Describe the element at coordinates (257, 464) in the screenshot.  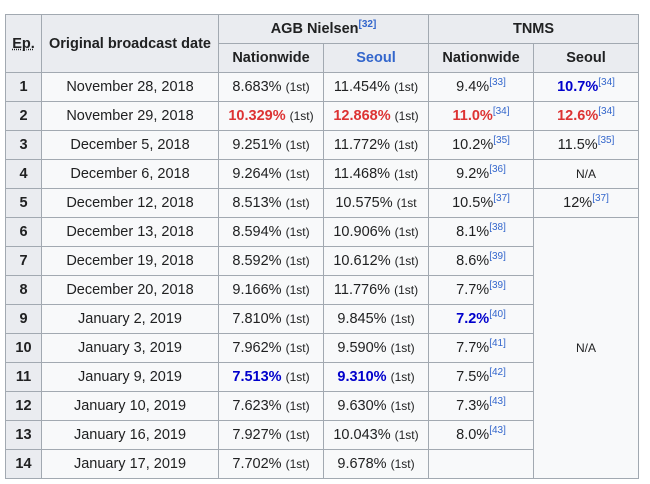
I see `agb-nationwide-value: 7.702%` at that location.